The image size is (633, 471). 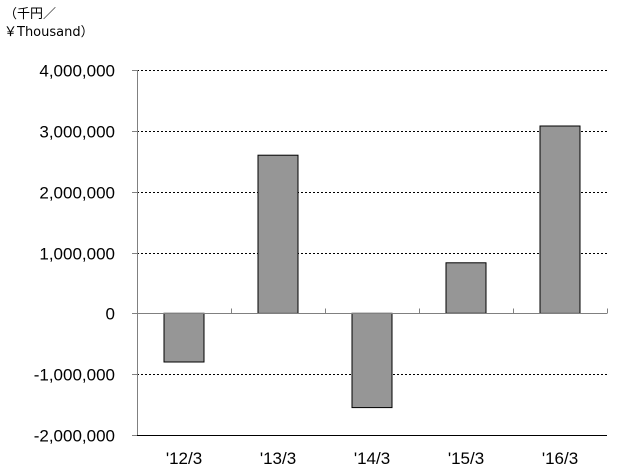 What do you see at coordinates (49, 32) in the screenshot?
I see `unit-label-line2: ￥Thousand）` at bounding box center [49, 32].